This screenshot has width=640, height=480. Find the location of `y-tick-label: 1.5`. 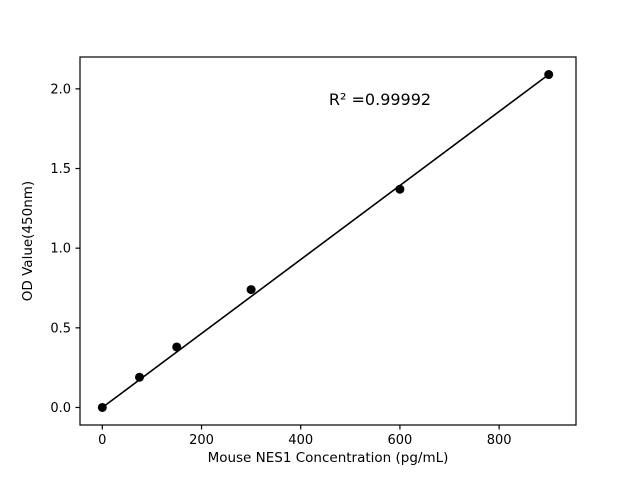

y-tick-label: 1.5 is located at coordinates (60, 169).